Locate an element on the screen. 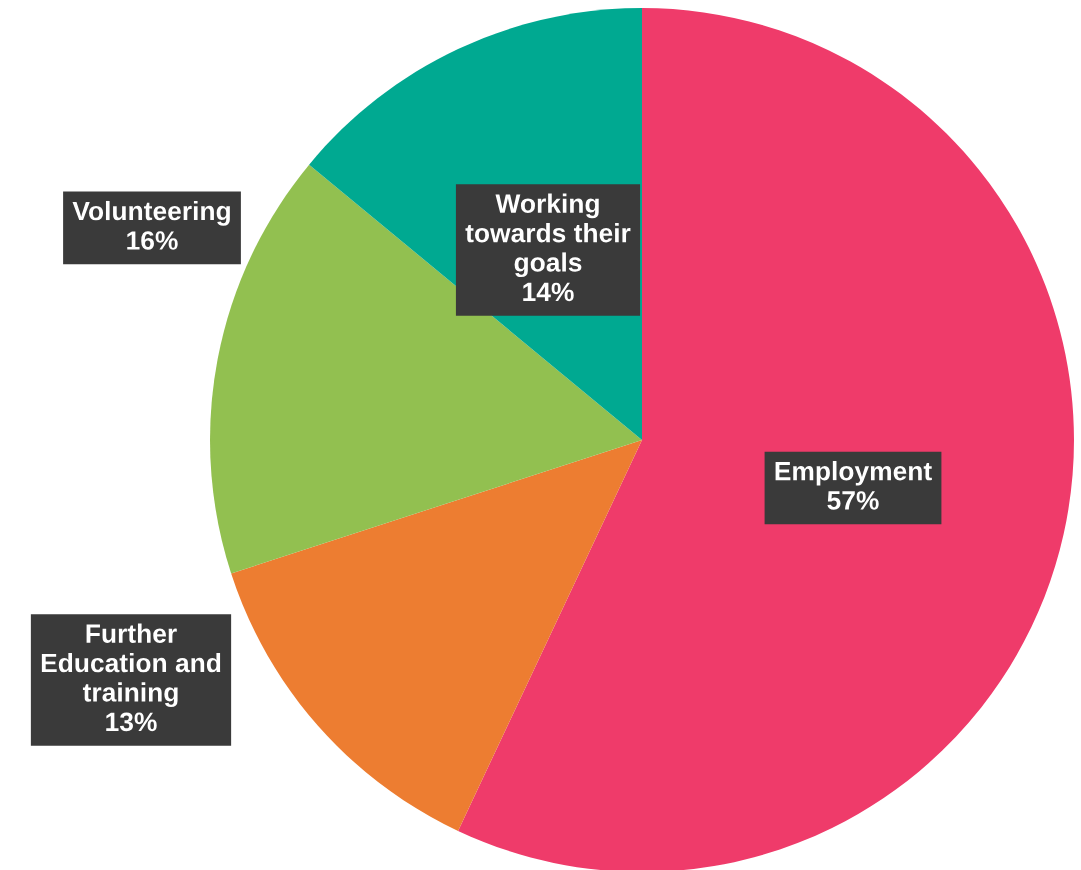 Image resolution: width=1081 pixels, height=870 pixels. data-label: 57% is located at coordinates (853, 500).